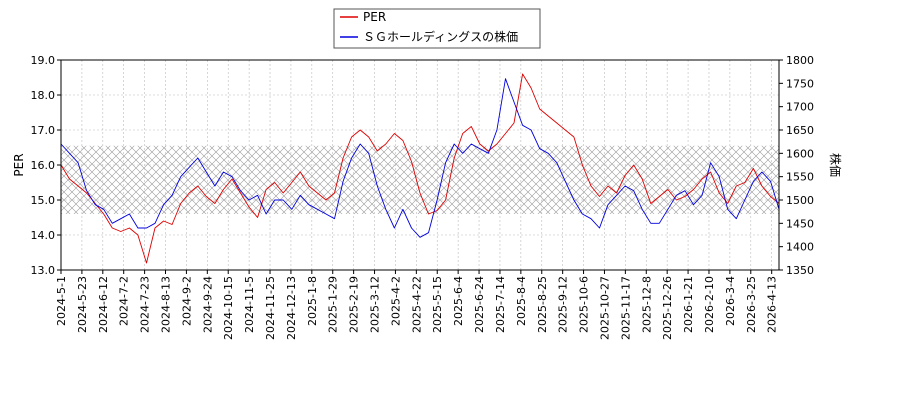  I want to click on right-tick-label: 1700, so click(800, 107).